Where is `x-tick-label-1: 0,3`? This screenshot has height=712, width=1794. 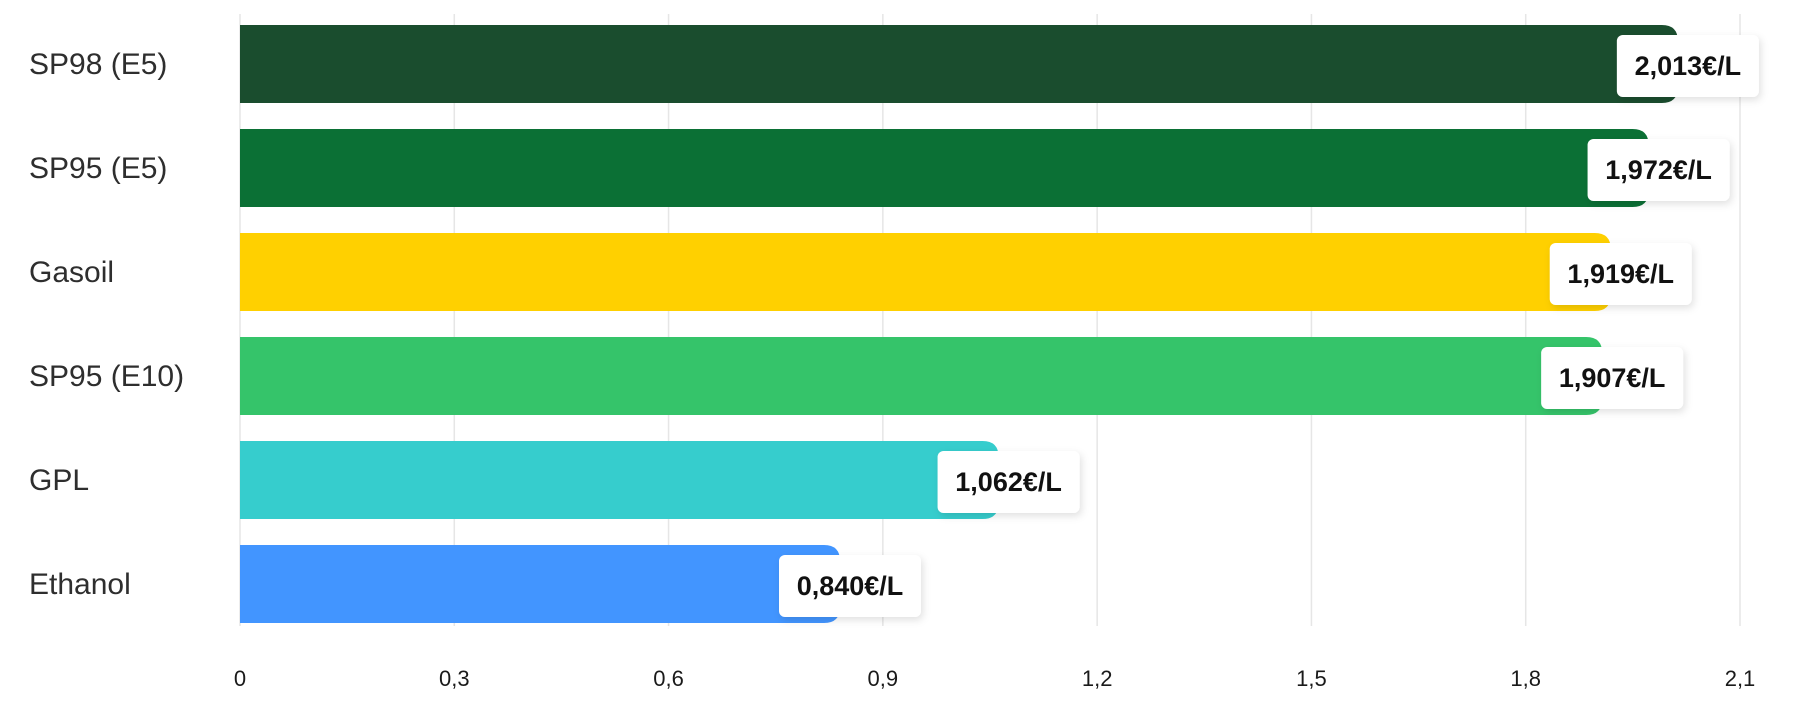
x-tick-label-1: 0,3 is located at coordinates (454, 678).